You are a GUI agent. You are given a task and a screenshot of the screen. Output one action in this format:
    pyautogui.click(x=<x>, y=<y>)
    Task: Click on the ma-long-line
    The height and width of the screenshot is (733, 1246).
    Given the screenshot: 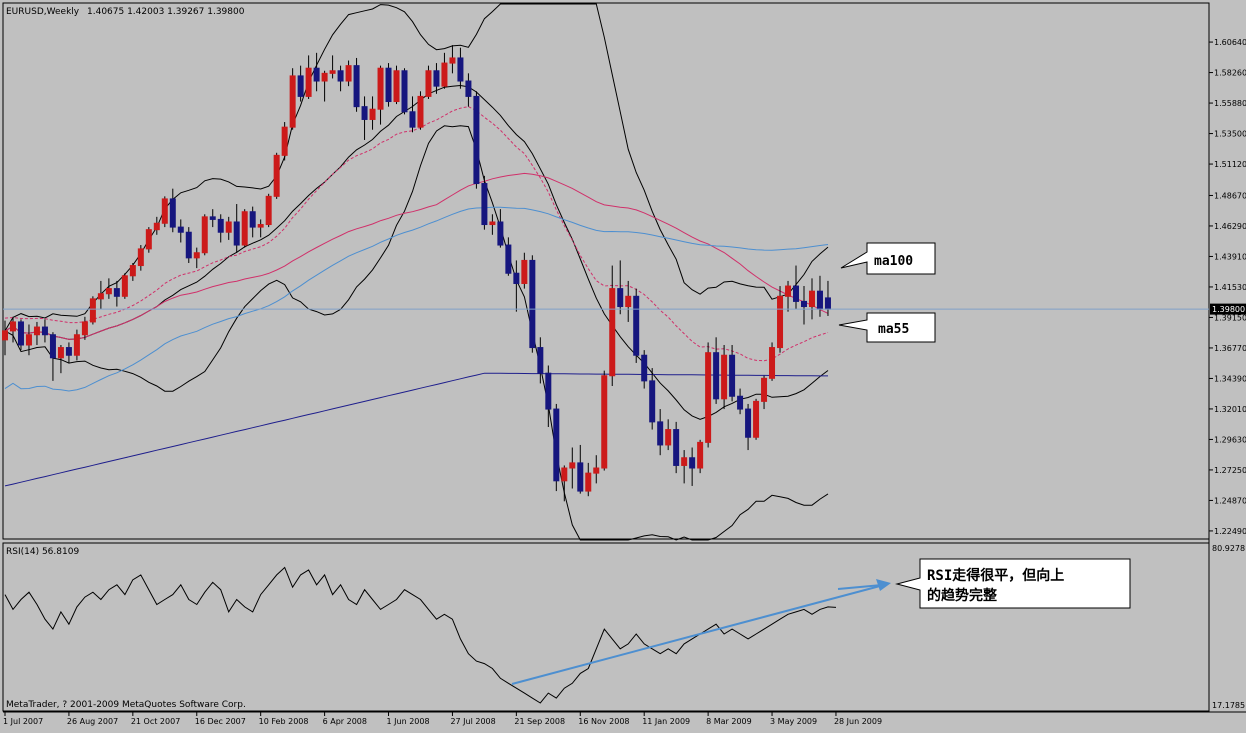 What is the action you would take?
    pyautogui.click(x=416, y=429)
    